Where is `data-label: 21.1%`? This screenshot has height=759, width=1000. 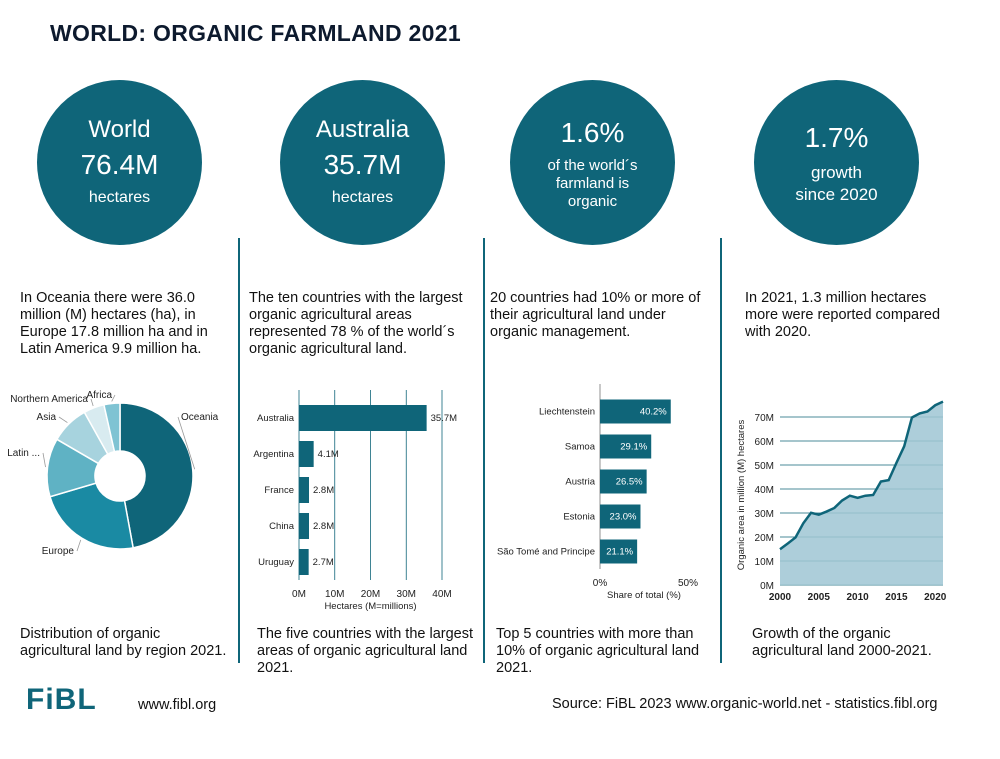 data-label: 21.1% is located at coordinates (619, 552).